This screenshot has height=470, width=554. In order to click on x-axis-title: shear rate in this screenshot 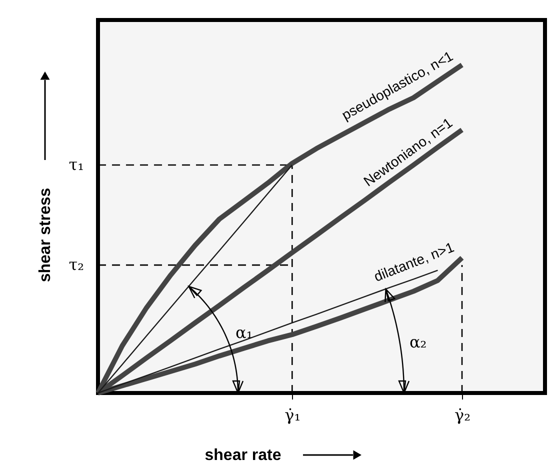, I will do `click(243, 455)`.